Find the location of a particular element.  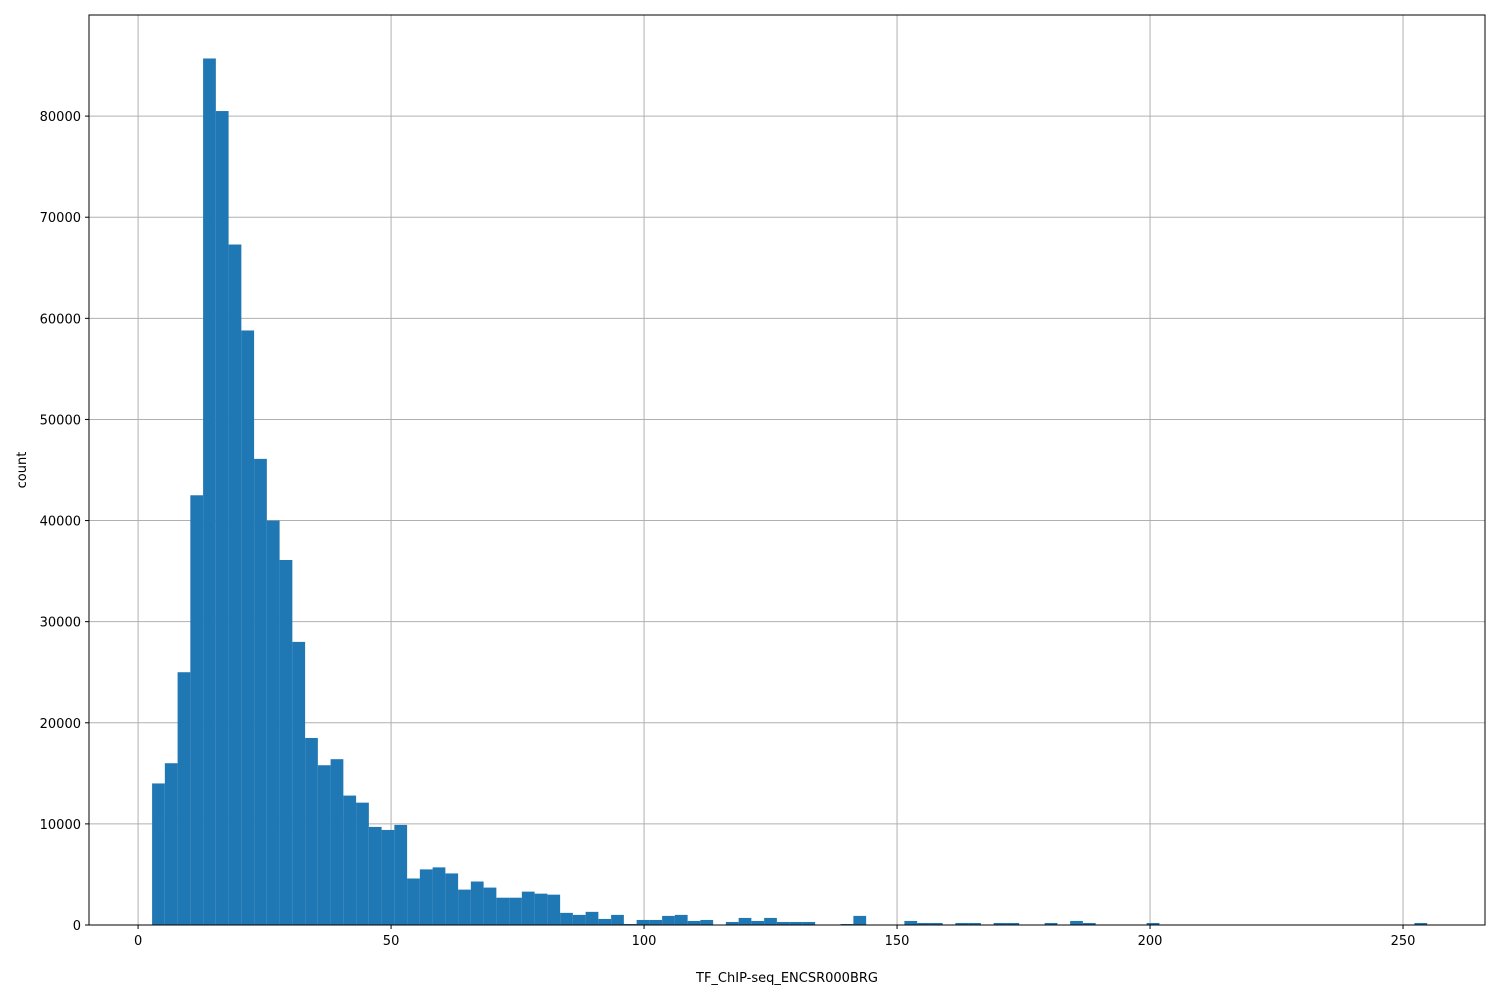

y-tick-label: 70000 is located at coordinates (60, 218).